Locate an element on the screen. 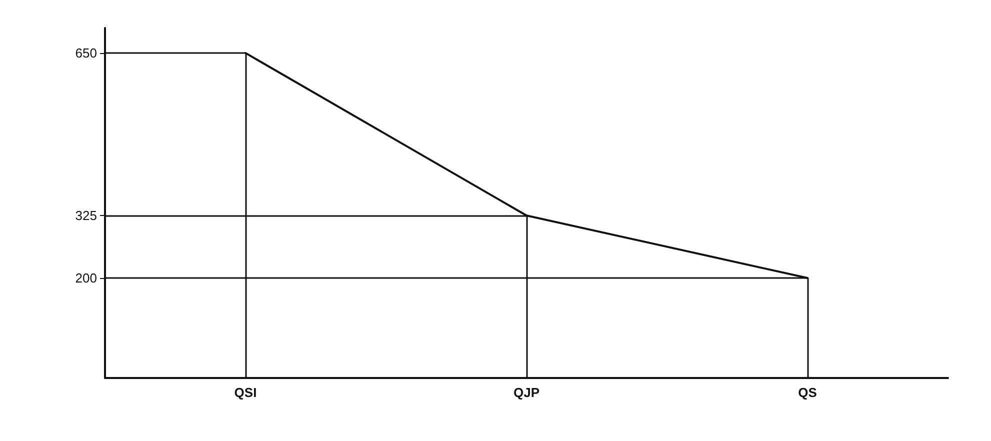 The height and width of the screenshot is (441, 991). y-tick-label: 200 is located at coordinates (86, 278).